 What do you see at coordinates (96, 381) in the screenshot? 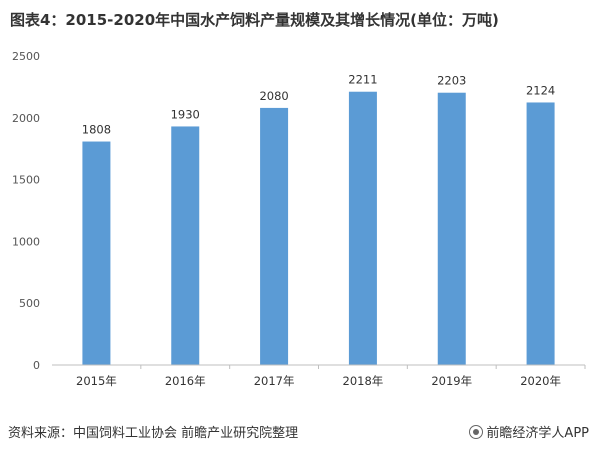
I see `x-tick-label: 2015年` at bounding box center [96, 381].